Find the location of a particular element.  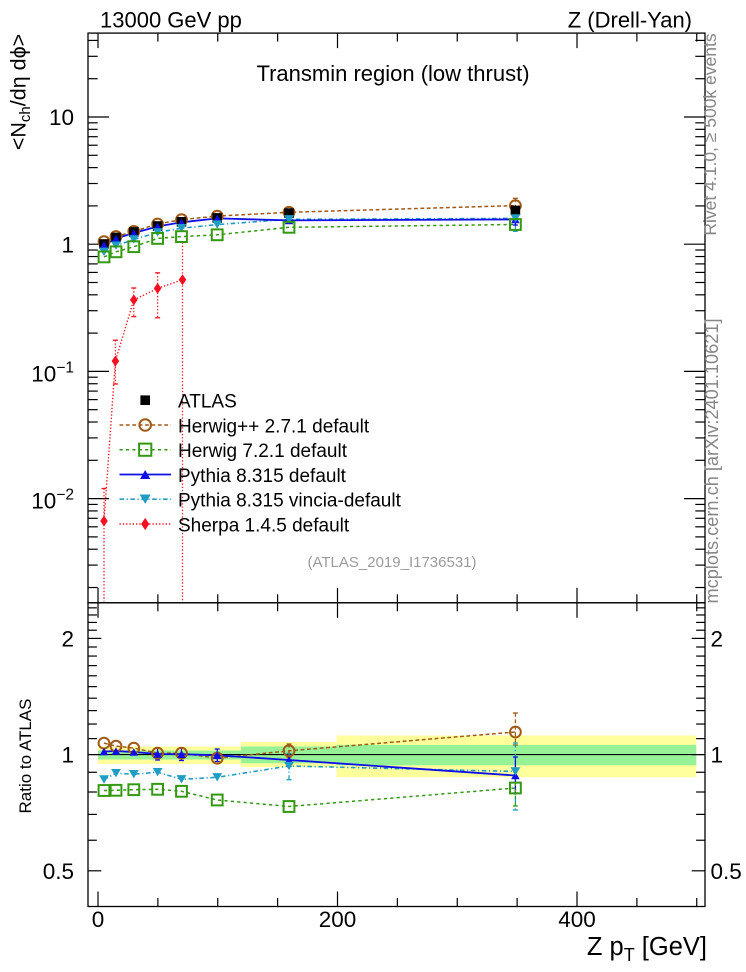

svg-text: 400 is located at coordinates (577, 919).